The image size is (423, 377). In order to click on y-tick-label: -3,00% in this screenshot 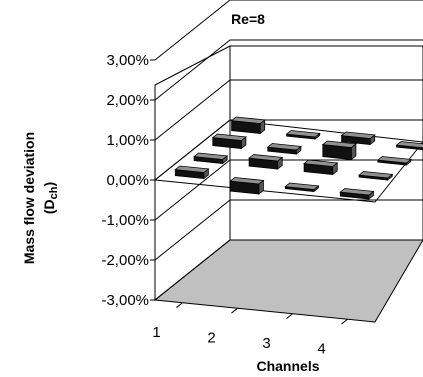, I will do `click(125, 300)`.